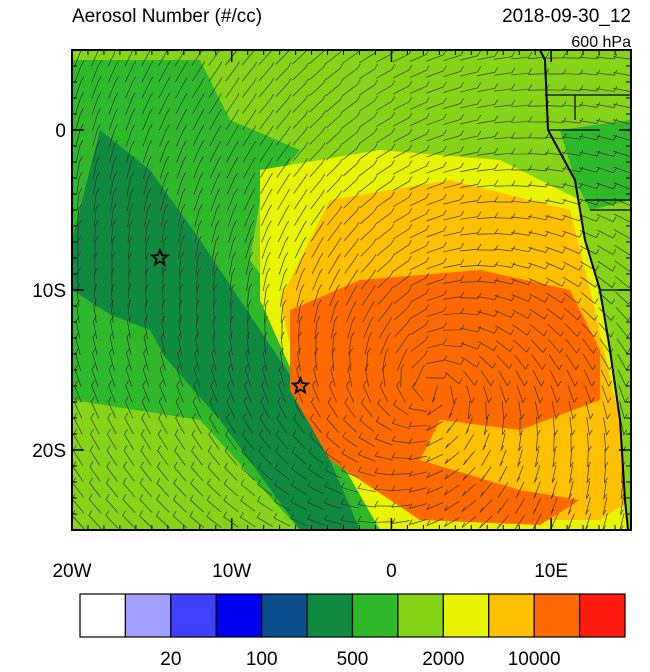 The image size is (650, 672). I want to click on date: 2018-09-30_12, so click(566, 16).